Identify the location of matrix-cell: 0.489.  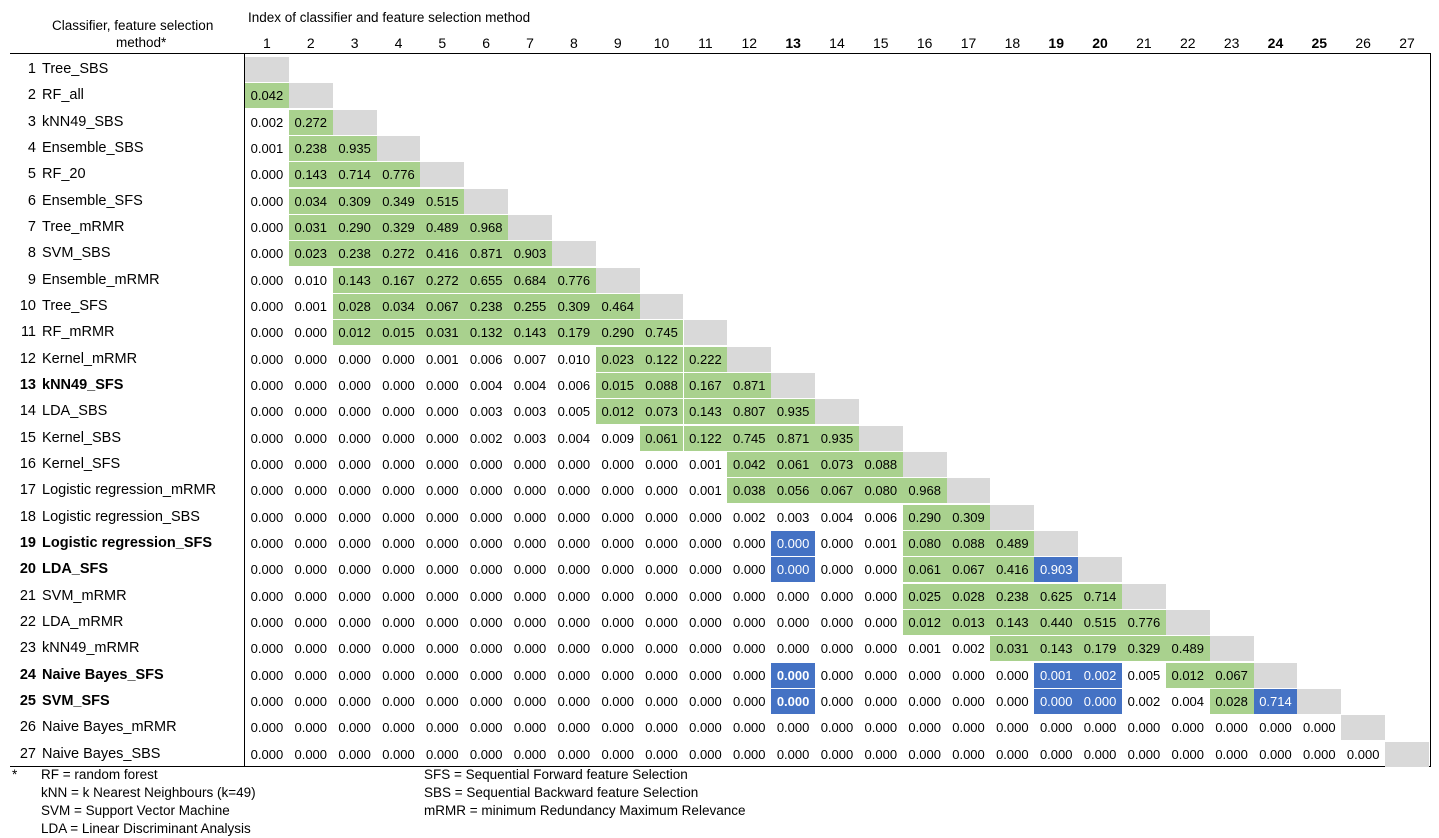
(1012, 543).